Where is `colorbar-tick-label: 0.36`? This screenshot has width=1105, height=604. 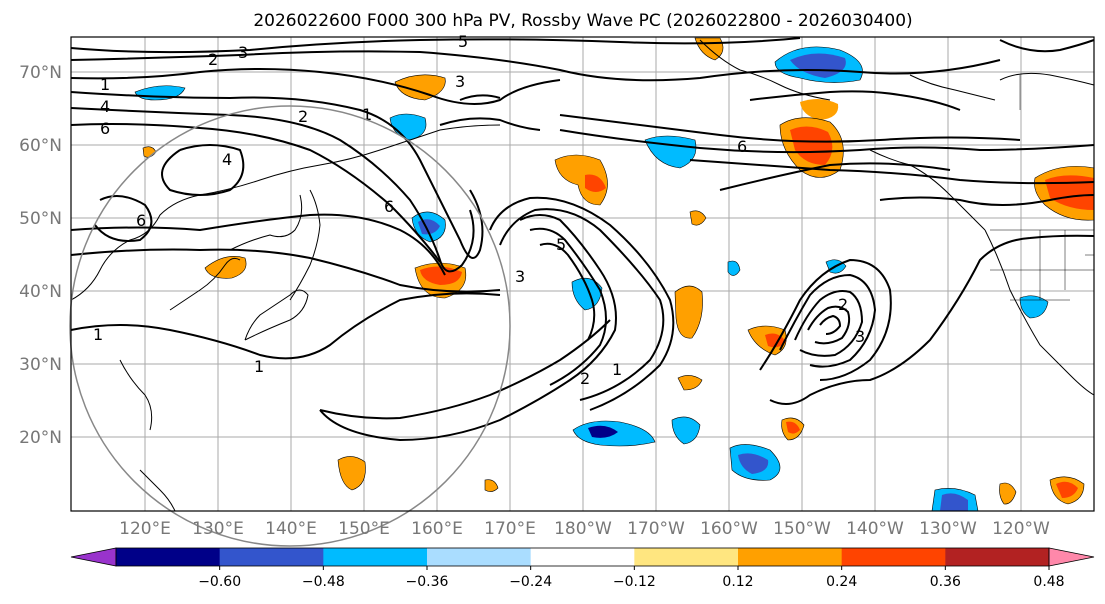
colorbar-tick-label: 0.36 is located at coordinates (945, 582).